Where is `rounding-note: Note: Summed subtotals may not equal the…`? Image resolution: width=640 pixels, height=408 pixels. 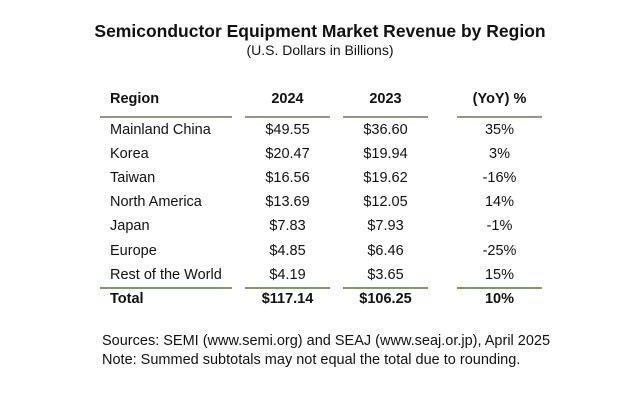
rounding-note: Note: Summed subtotals may not equal the… is located at coordinates (311, 360).